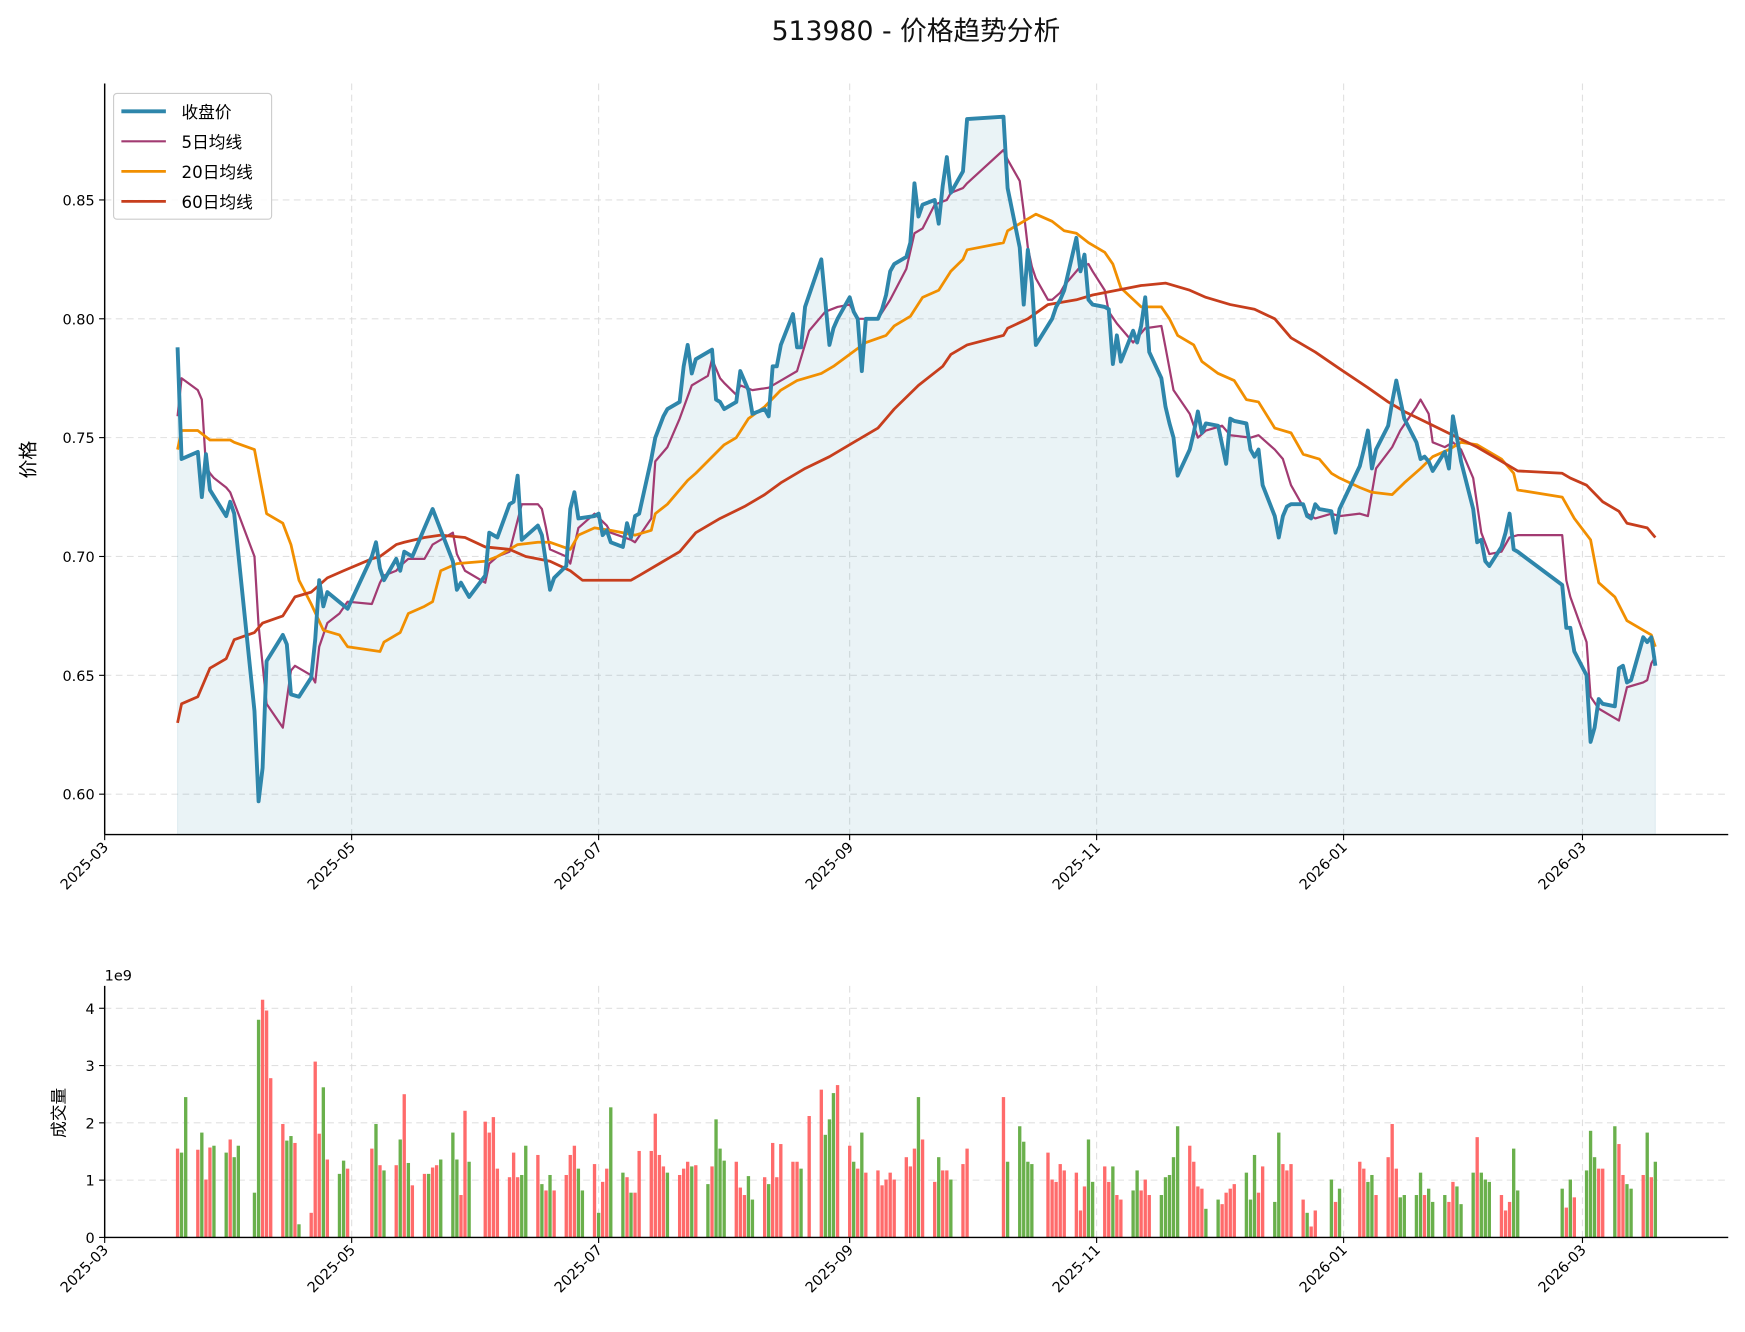 Image resolution: width=1745 pixels, height=1332 pixels. Describe the element at coordinates (830, 866) in the screenshot. I see `price-x-tick-label: 2025-09` at that location.